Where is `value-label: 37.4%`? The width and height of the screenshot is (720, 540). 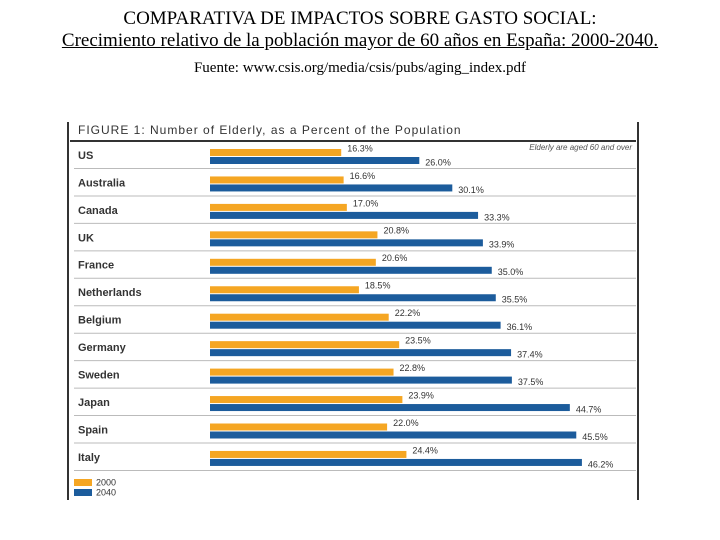
value-label: 37.4% is located at coordinates (530, 355).